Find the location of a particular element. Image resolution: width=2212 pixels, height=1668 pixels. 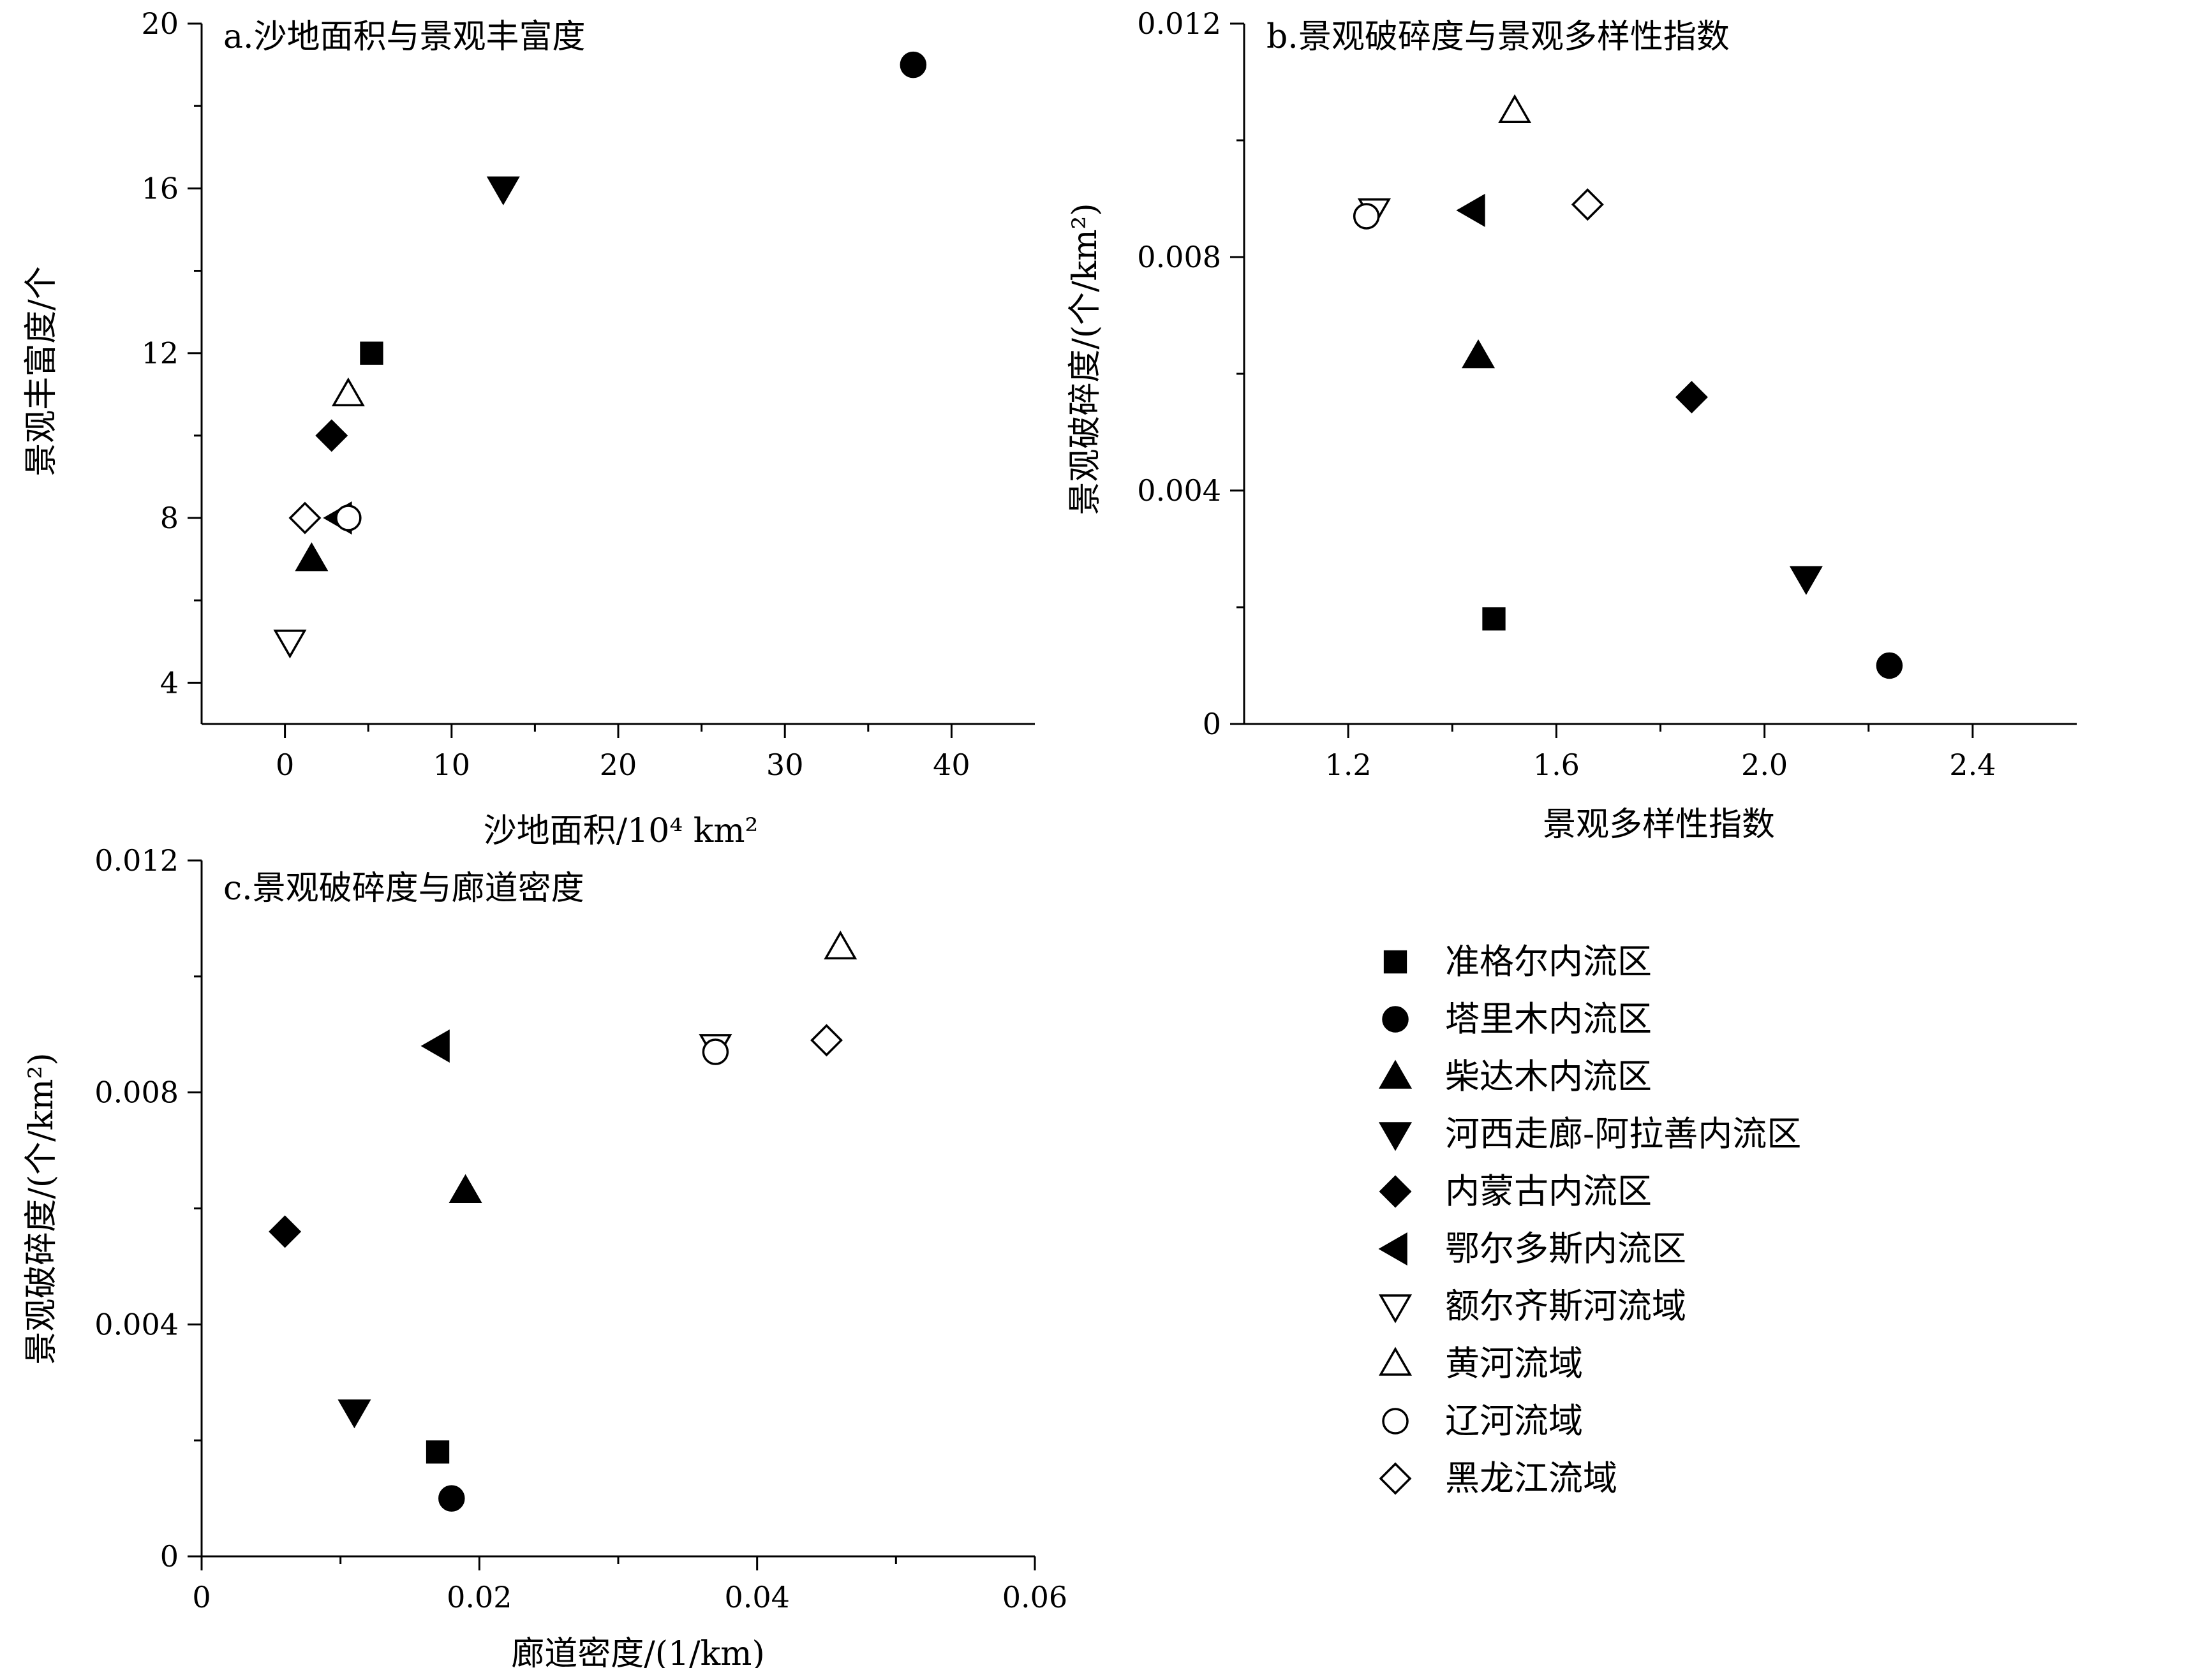

legend-entry-label: 河西走廊-阿拉善内流区 is located at coordinates (1623, 1134).